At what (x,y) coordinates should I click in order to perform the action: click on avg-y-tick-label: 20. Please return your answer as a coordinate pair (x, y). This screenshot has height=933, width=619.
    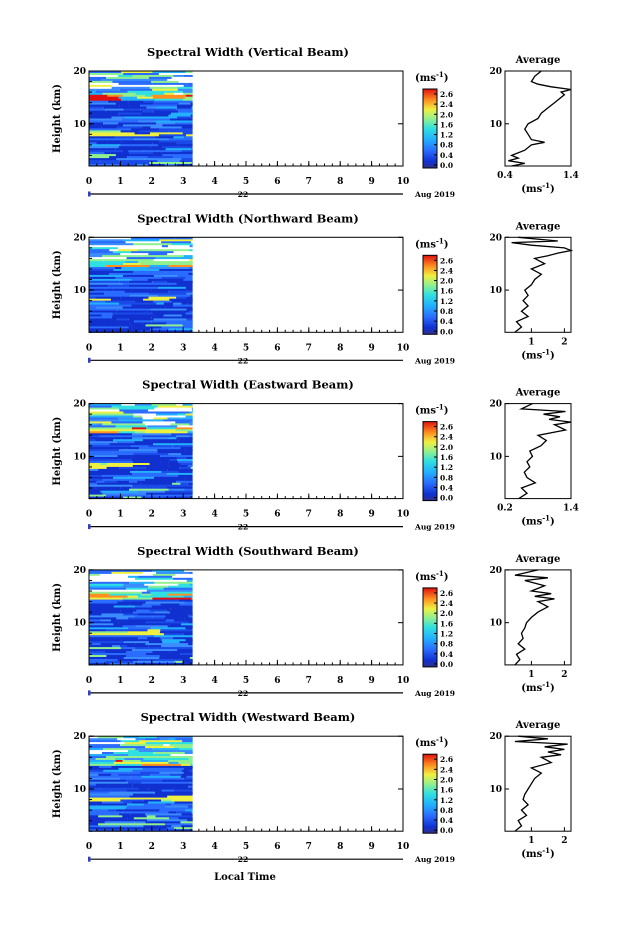
    Looking at the image, I should click on (495, 238).